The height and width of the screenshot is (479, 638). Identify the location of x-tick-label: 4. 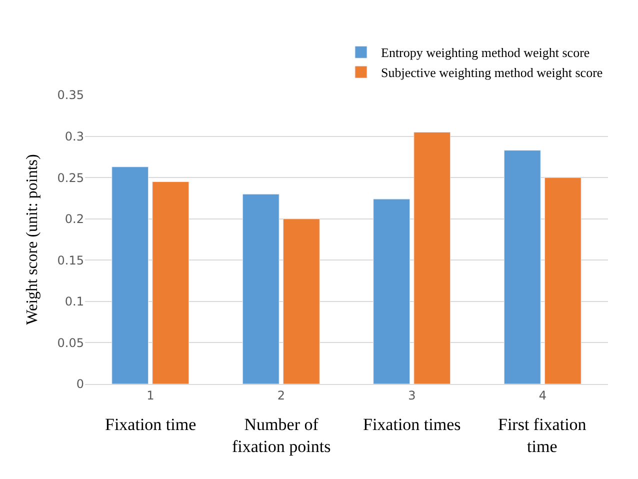
(542, 395).